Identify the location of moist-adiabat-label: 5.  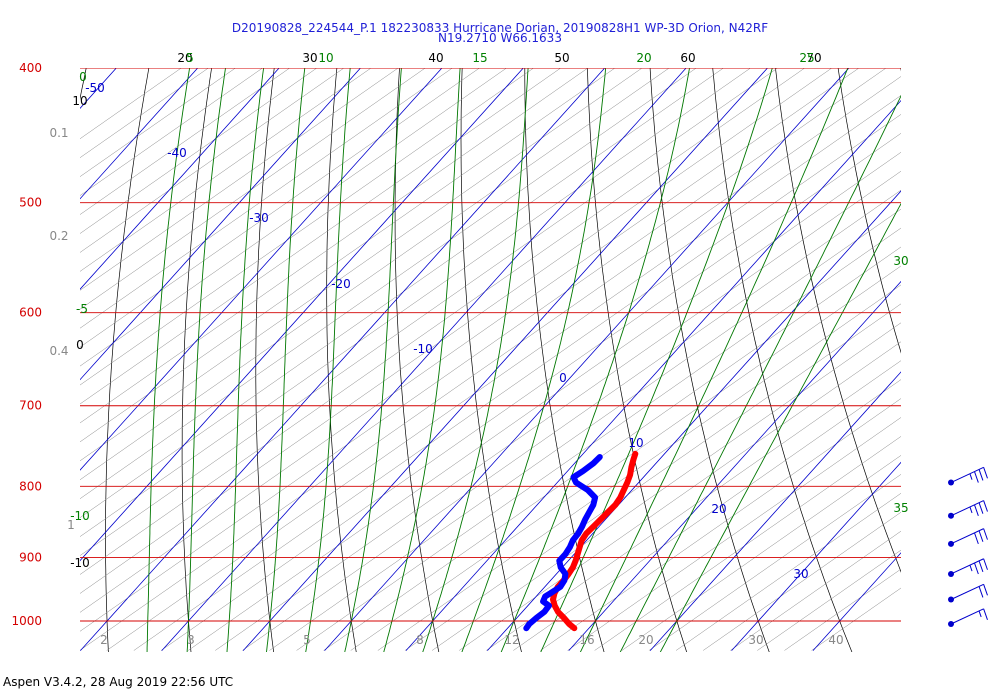
(190, 58).